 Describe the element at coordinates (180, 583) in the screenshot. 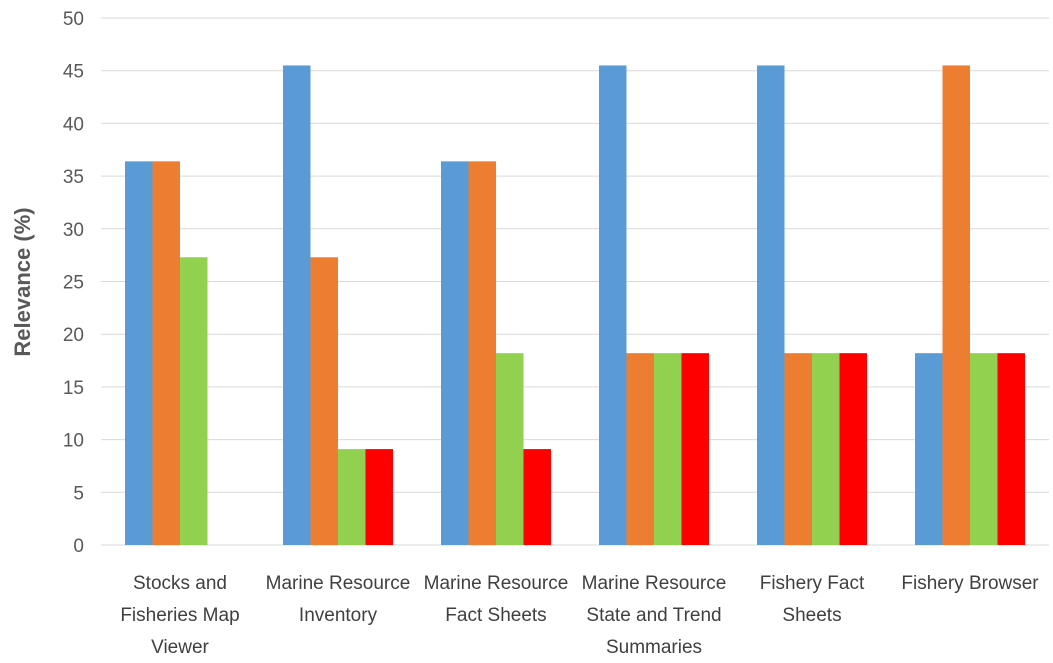

I see `x-category-label-line: Stocks and` at that location.